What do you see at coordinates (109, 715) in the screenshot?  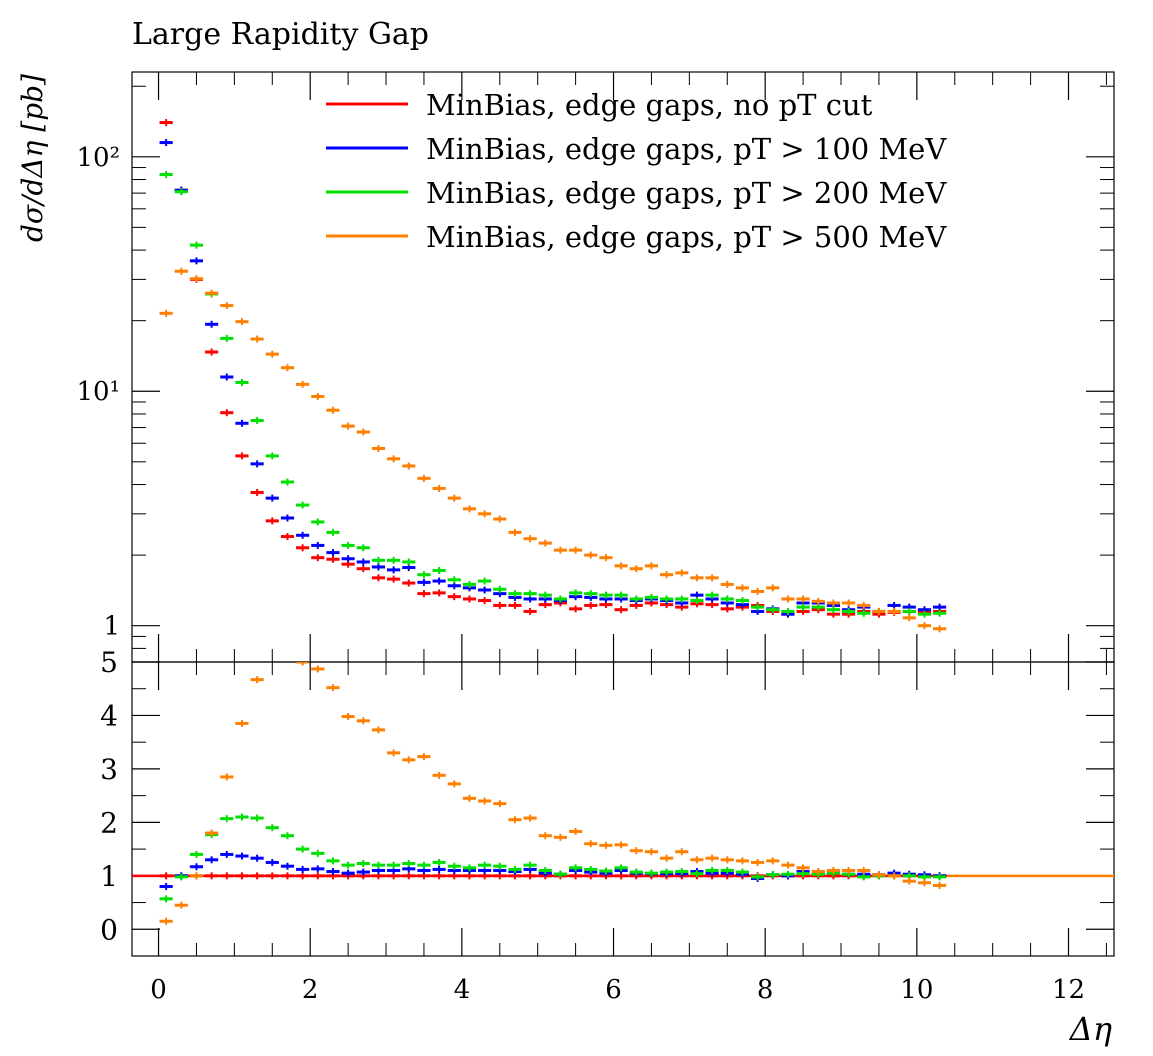 I see `ratio-y-tick-label: 4` at bounding box center [109, 715].